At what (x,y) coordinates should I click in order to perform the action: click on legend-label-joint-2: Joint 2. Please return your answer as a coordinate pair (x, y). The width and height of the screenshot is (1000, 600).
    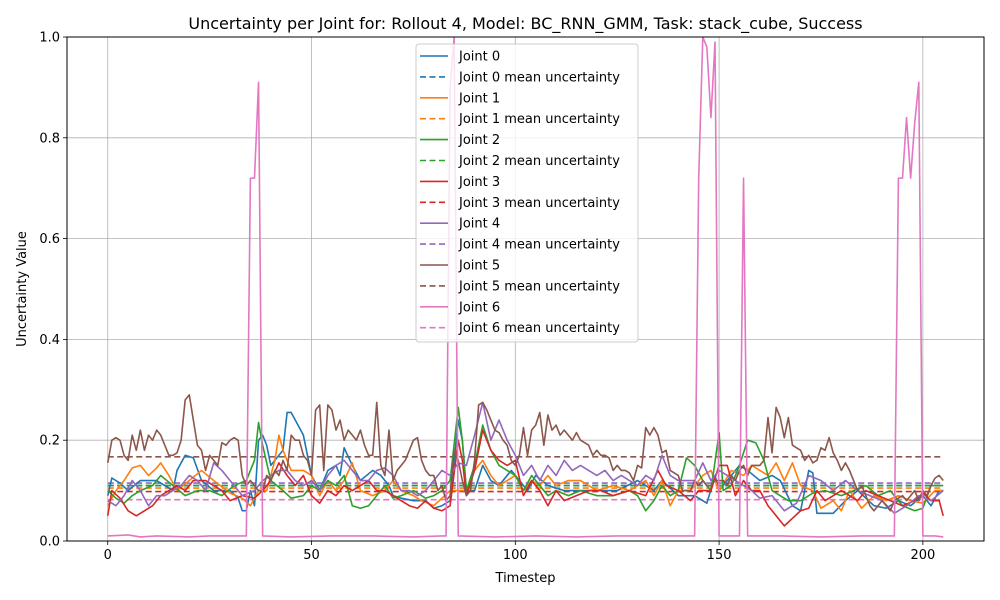
    Looking at the image, I should click on (479, 140).